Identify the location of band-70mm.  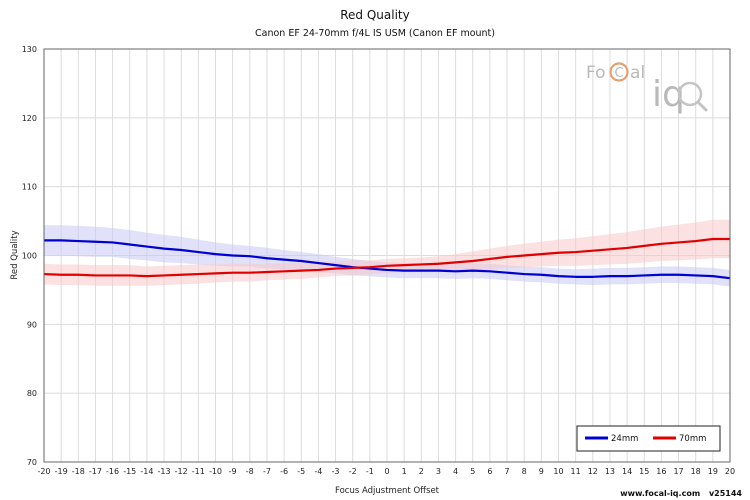
(387, 252).